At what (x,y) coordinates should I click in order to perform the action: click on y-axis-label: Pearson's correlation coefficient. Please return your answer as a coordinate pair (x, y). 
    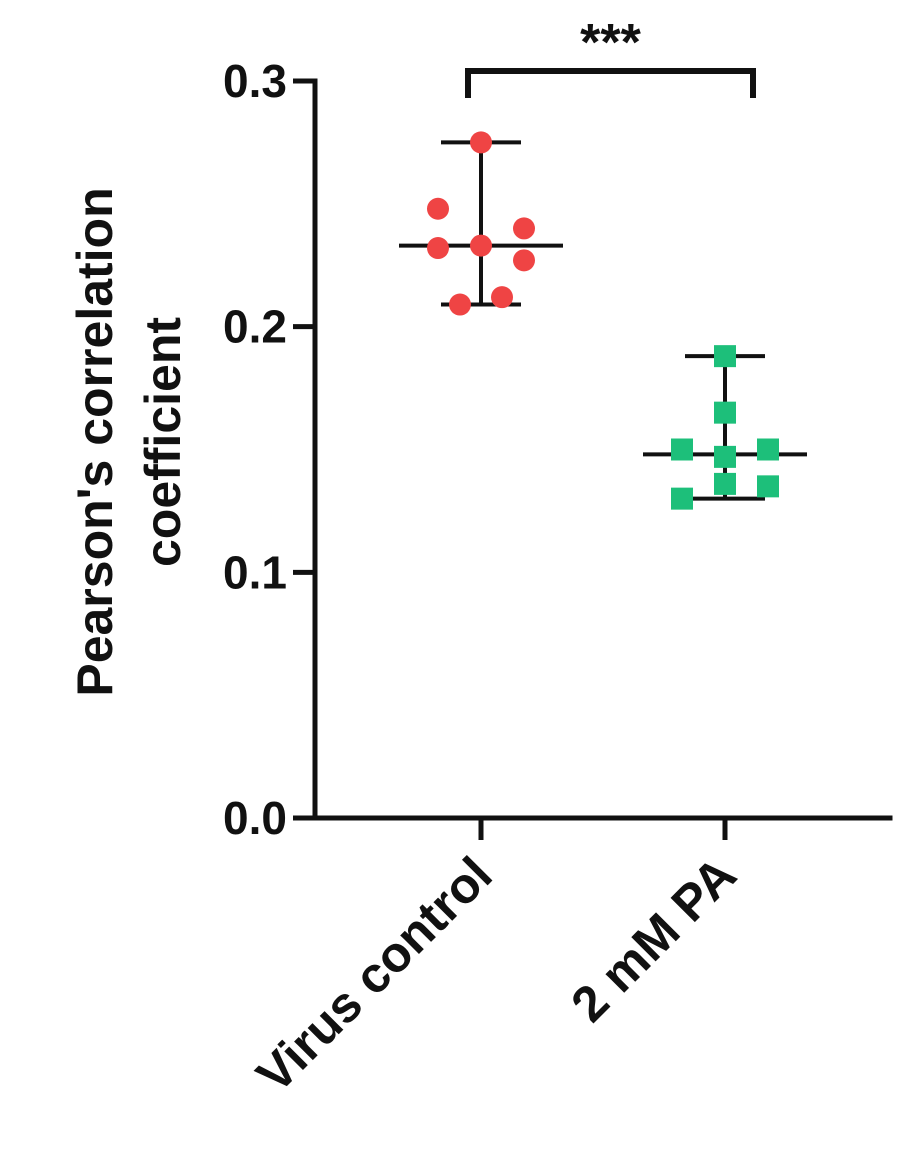
    Looking at the image, I should click on (129, 441).